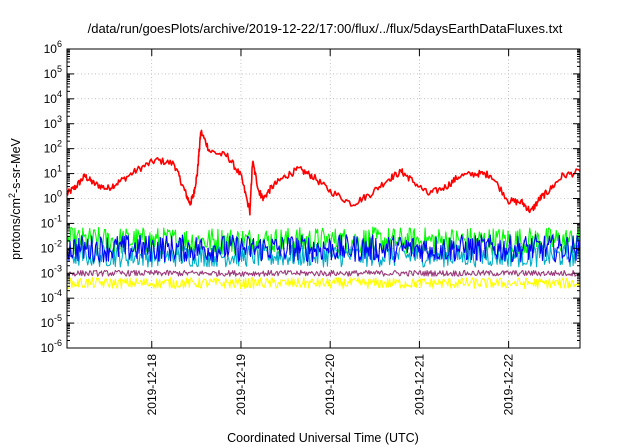 This screenshot has height=448, width=640. I want to click on x-axis-label: Coordinated Universal Time (UTC), so click(323, 438).